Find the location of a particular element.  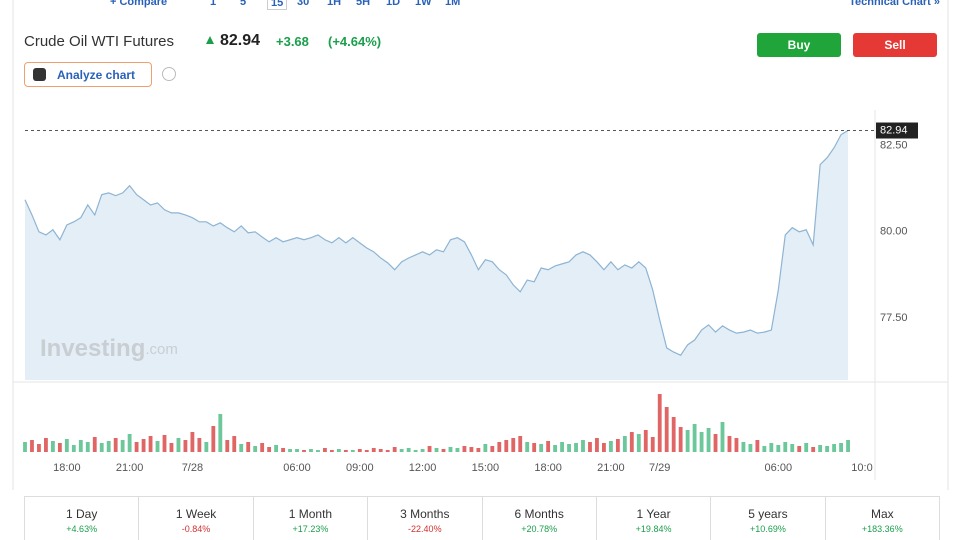

period-cell: Max +183.36% is located at coordinates (882, 518).